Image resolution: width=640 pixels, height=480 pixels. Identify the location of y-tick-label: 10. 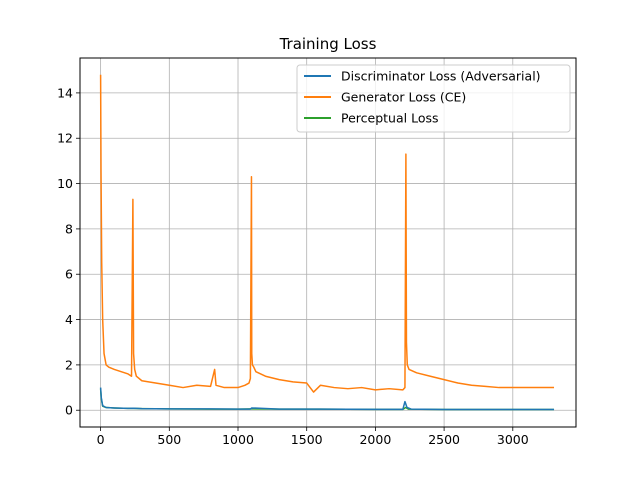
(65, 183).